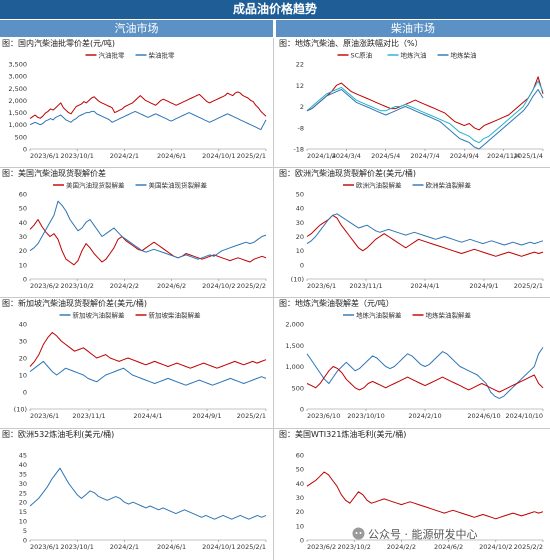 The height and width of the screenshot is (560, 550). I want to click on legend-label: 欧洲汽油裂解差, so click(379, 185).